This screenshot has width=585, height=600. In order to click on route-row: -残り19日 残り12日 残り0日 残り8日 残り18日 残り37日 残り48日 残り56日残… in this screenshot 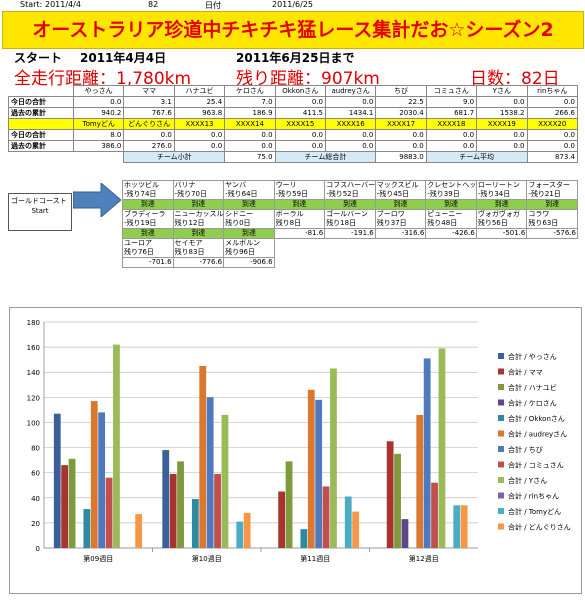, I will do `click(350, 224)`.